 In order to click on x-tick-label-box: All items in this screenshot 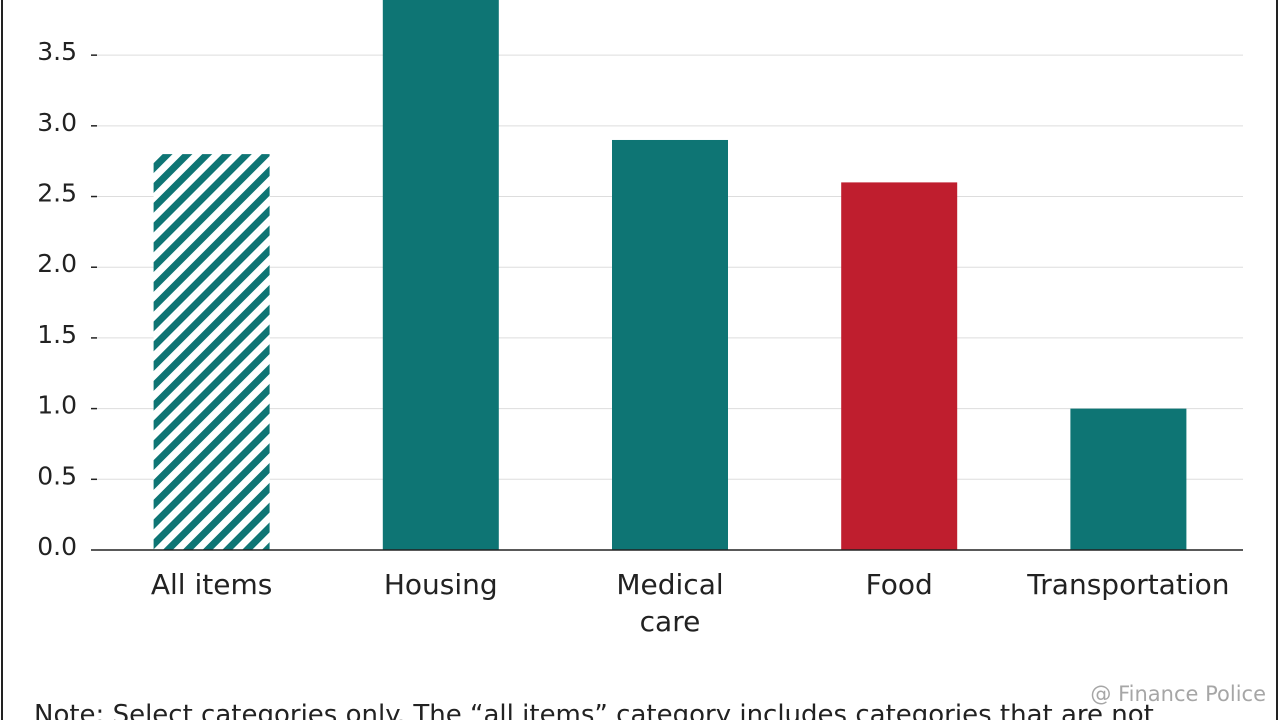, I will do `click(212, 584)`.